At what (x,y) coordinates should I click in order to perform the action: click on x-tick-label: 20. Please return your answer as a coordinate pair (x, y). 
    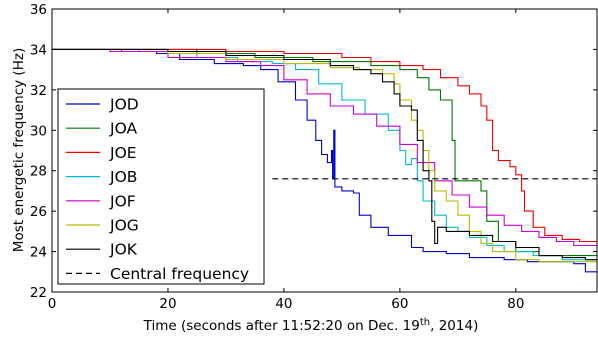
    Looking at the image, I should click on (167, 304).